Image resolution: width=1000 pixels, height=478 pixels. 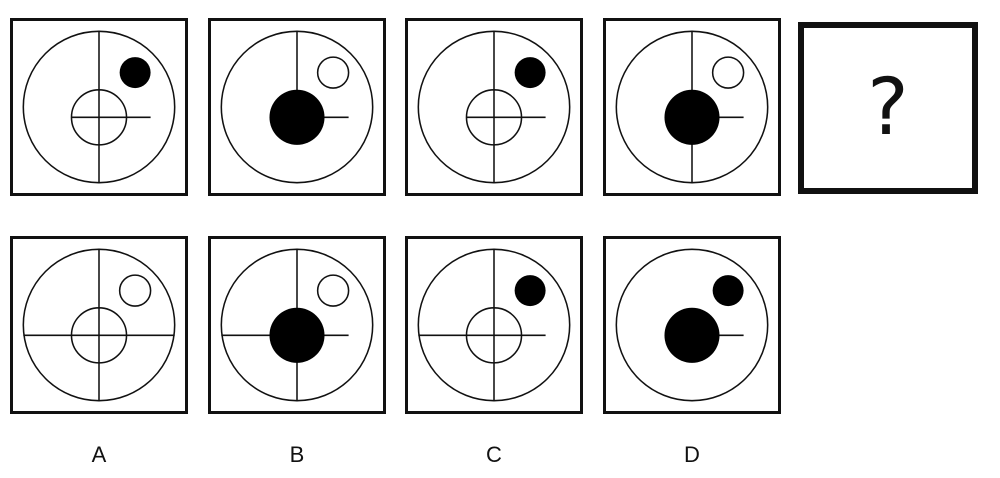 I want to click on outer-circle, so click(x=692, y=325).